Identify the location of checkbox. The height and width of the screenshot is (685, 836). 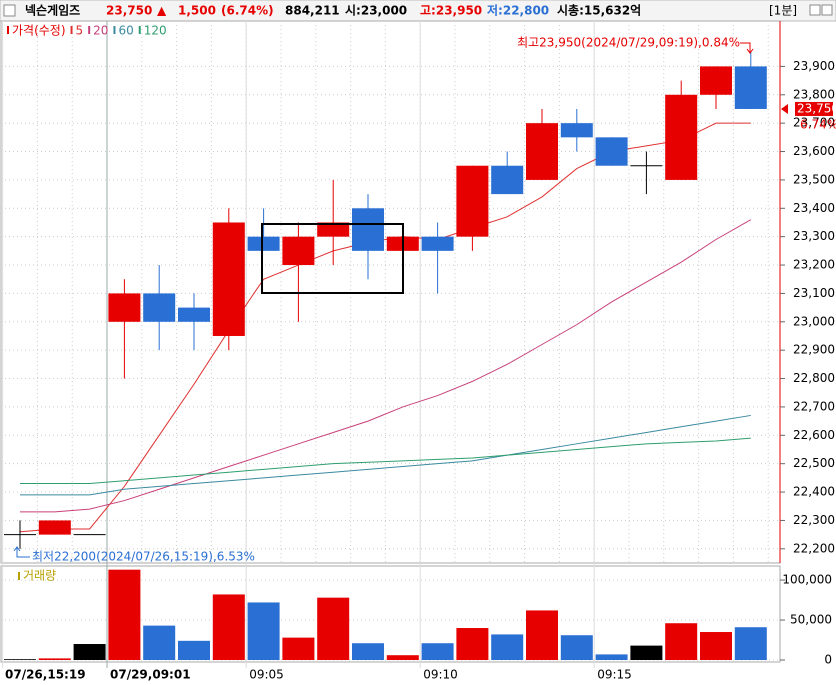
(9, 10).